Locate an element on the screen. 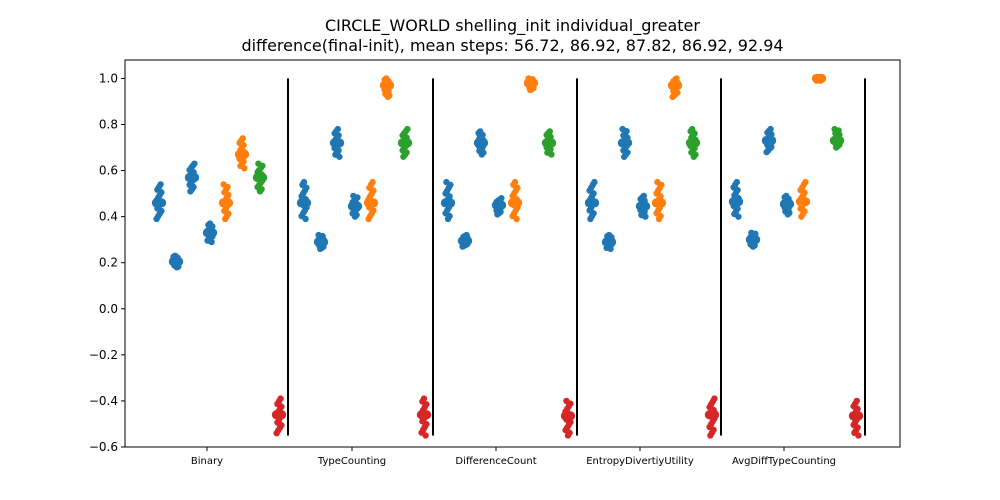  x-tick-label: TypeCounting is located at coordinates (351, 461).